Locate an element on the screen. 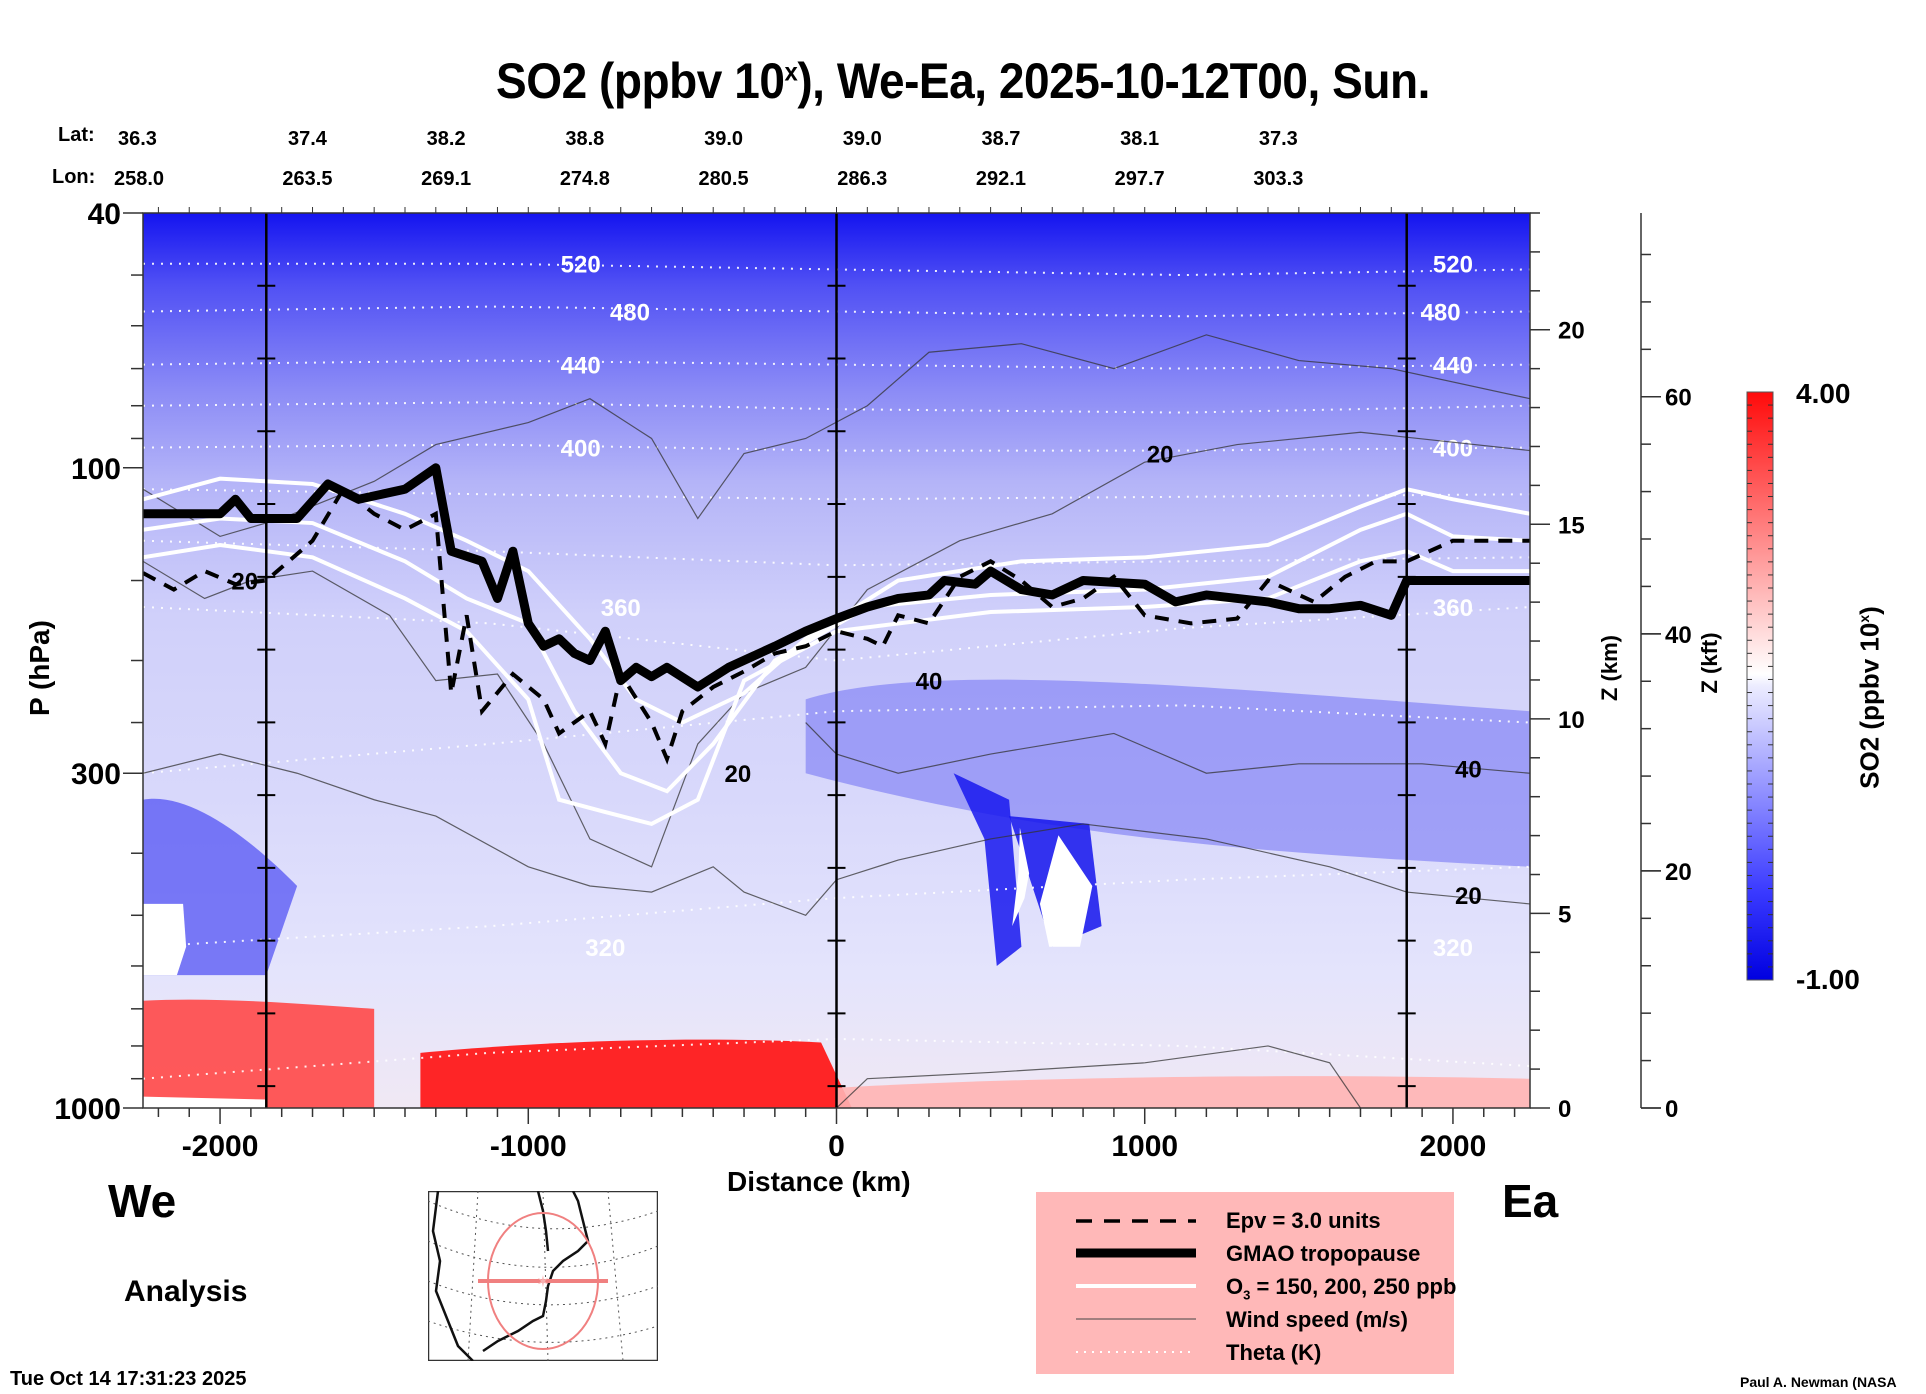 The height and width of the screenshot is (1394, 1926). x-tick-label: 2000 is located at coordinates (1453, 1146).